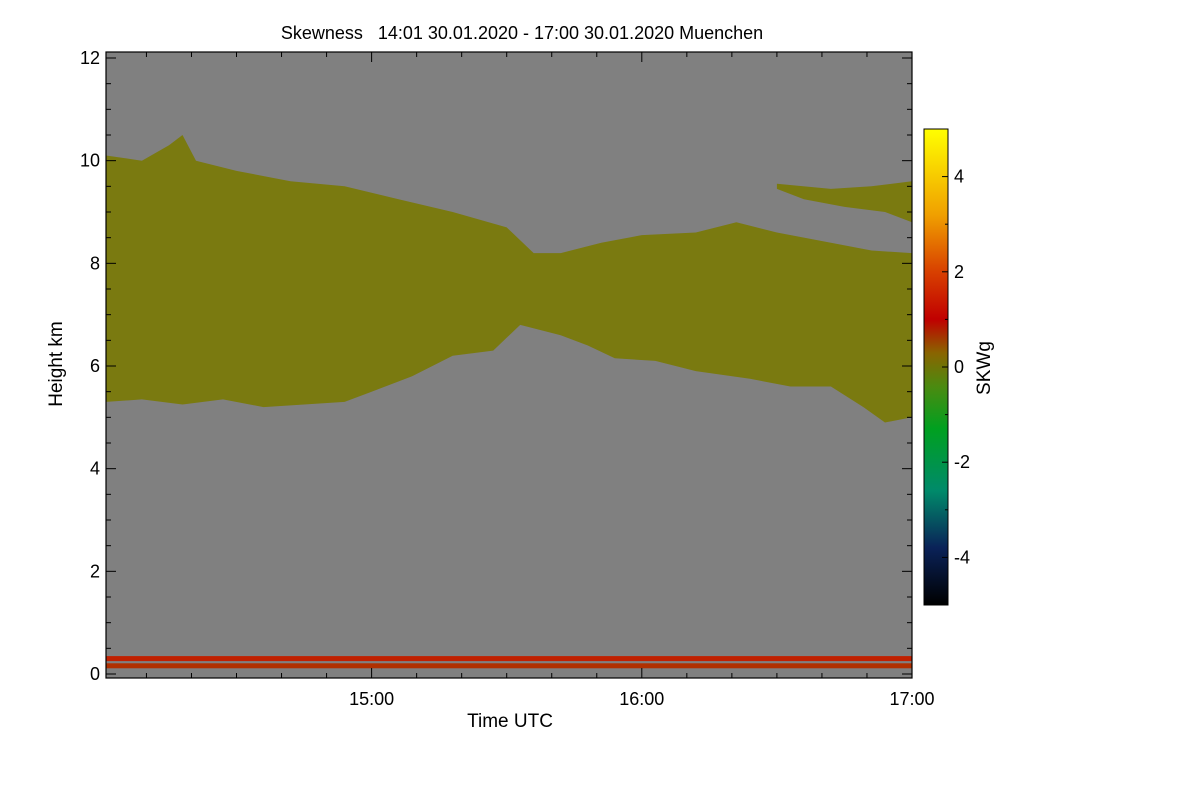 The height and width of the screenshot is (800, 1200). Describe the element at coordinates (90, 58) in the screenshot. I see `y-tick-label: 12` at that location.